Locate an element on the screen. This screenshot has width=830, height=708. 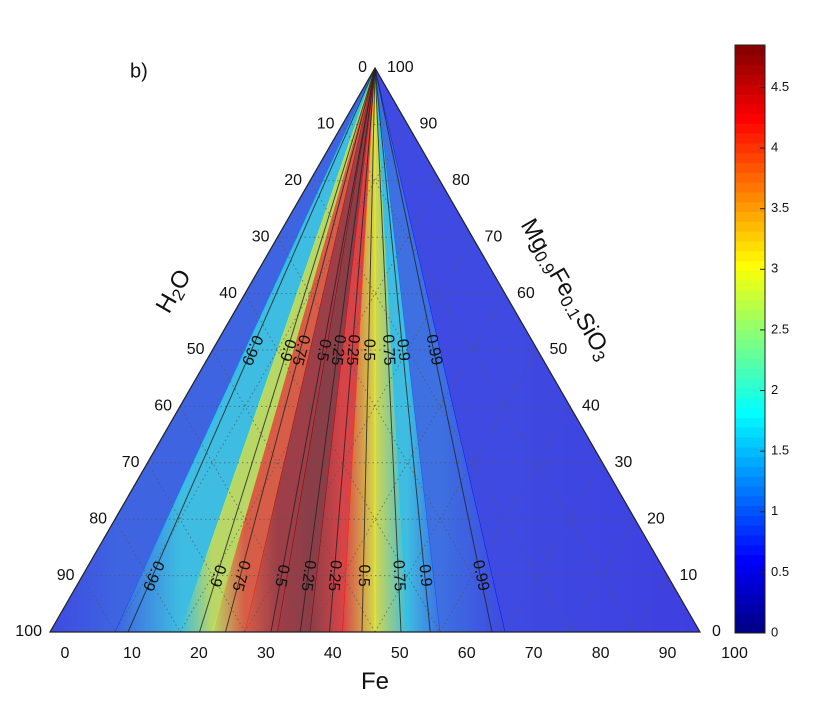
left-tick-label: 60 is located at coordinates (163, 406).